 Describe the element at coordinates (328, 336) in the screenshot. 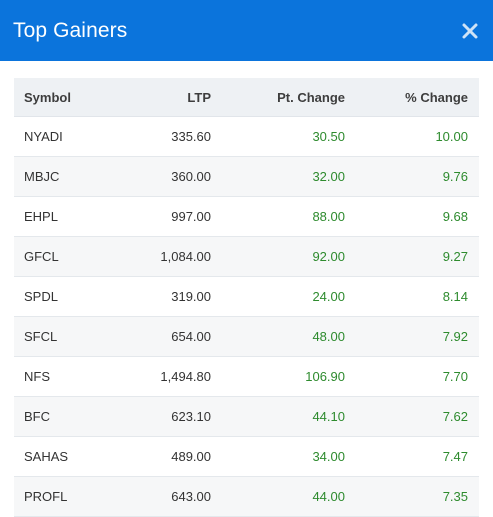

I see `cell-pt-change: 48.00` at that location.